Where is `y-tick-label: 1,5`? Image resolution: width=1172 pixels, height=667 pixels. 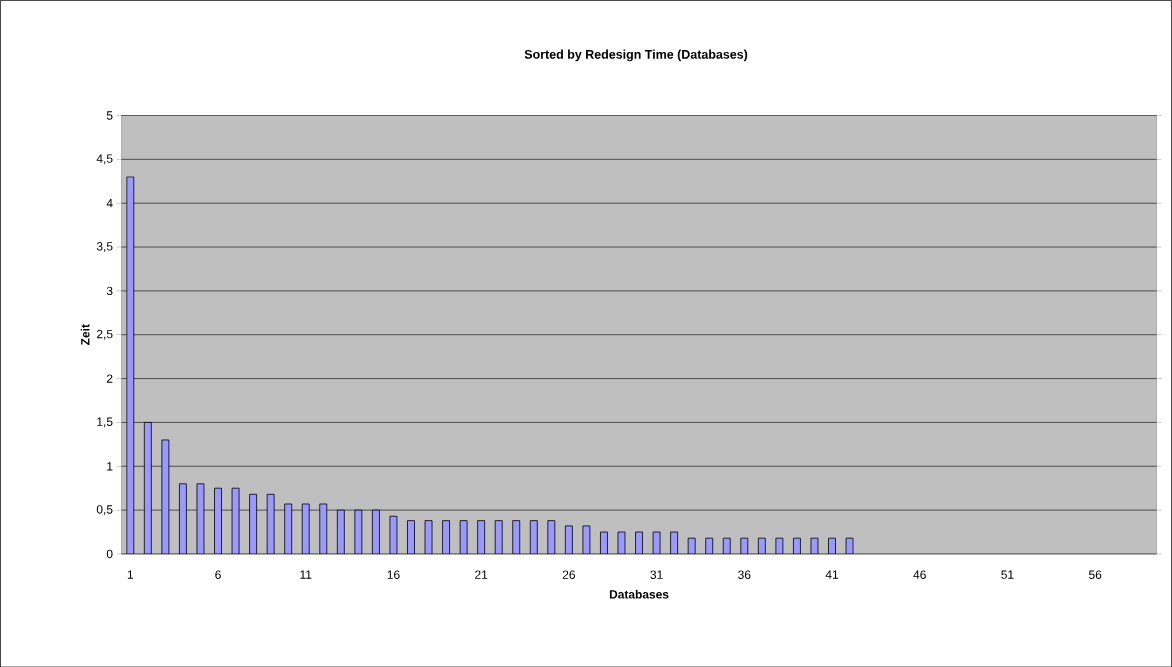 y-tick-label: 1,5 is located at coordinates (105, 422).